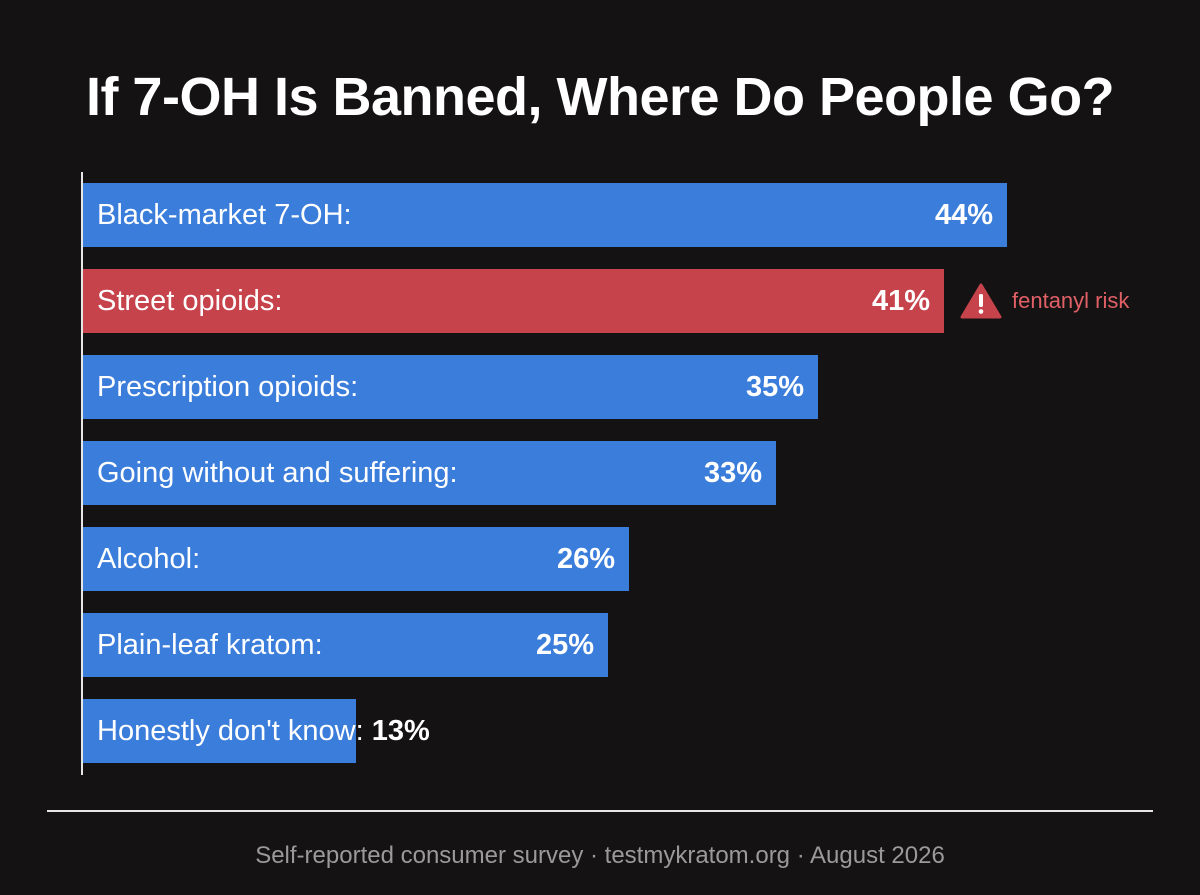 The height and width of the screenshot is (895, 1200). What do you see at coordinates (224, 215) in the screenshot?
I see `bar-label-1: Black-market 7-OH:` at bounding box center [224, 215].